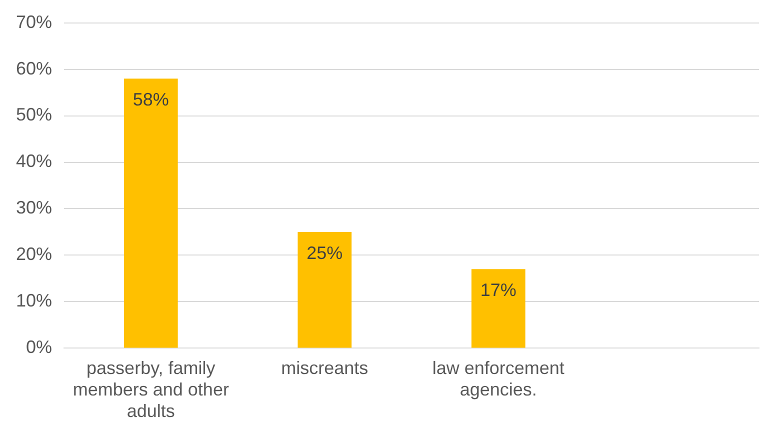 The height and width of the screenshot is (437, 763). What do you see at coordinates (150, 390) in the screenshot?
I see `x-tick-label: passerby, family members and other adults` at bounding box center [150, 390].